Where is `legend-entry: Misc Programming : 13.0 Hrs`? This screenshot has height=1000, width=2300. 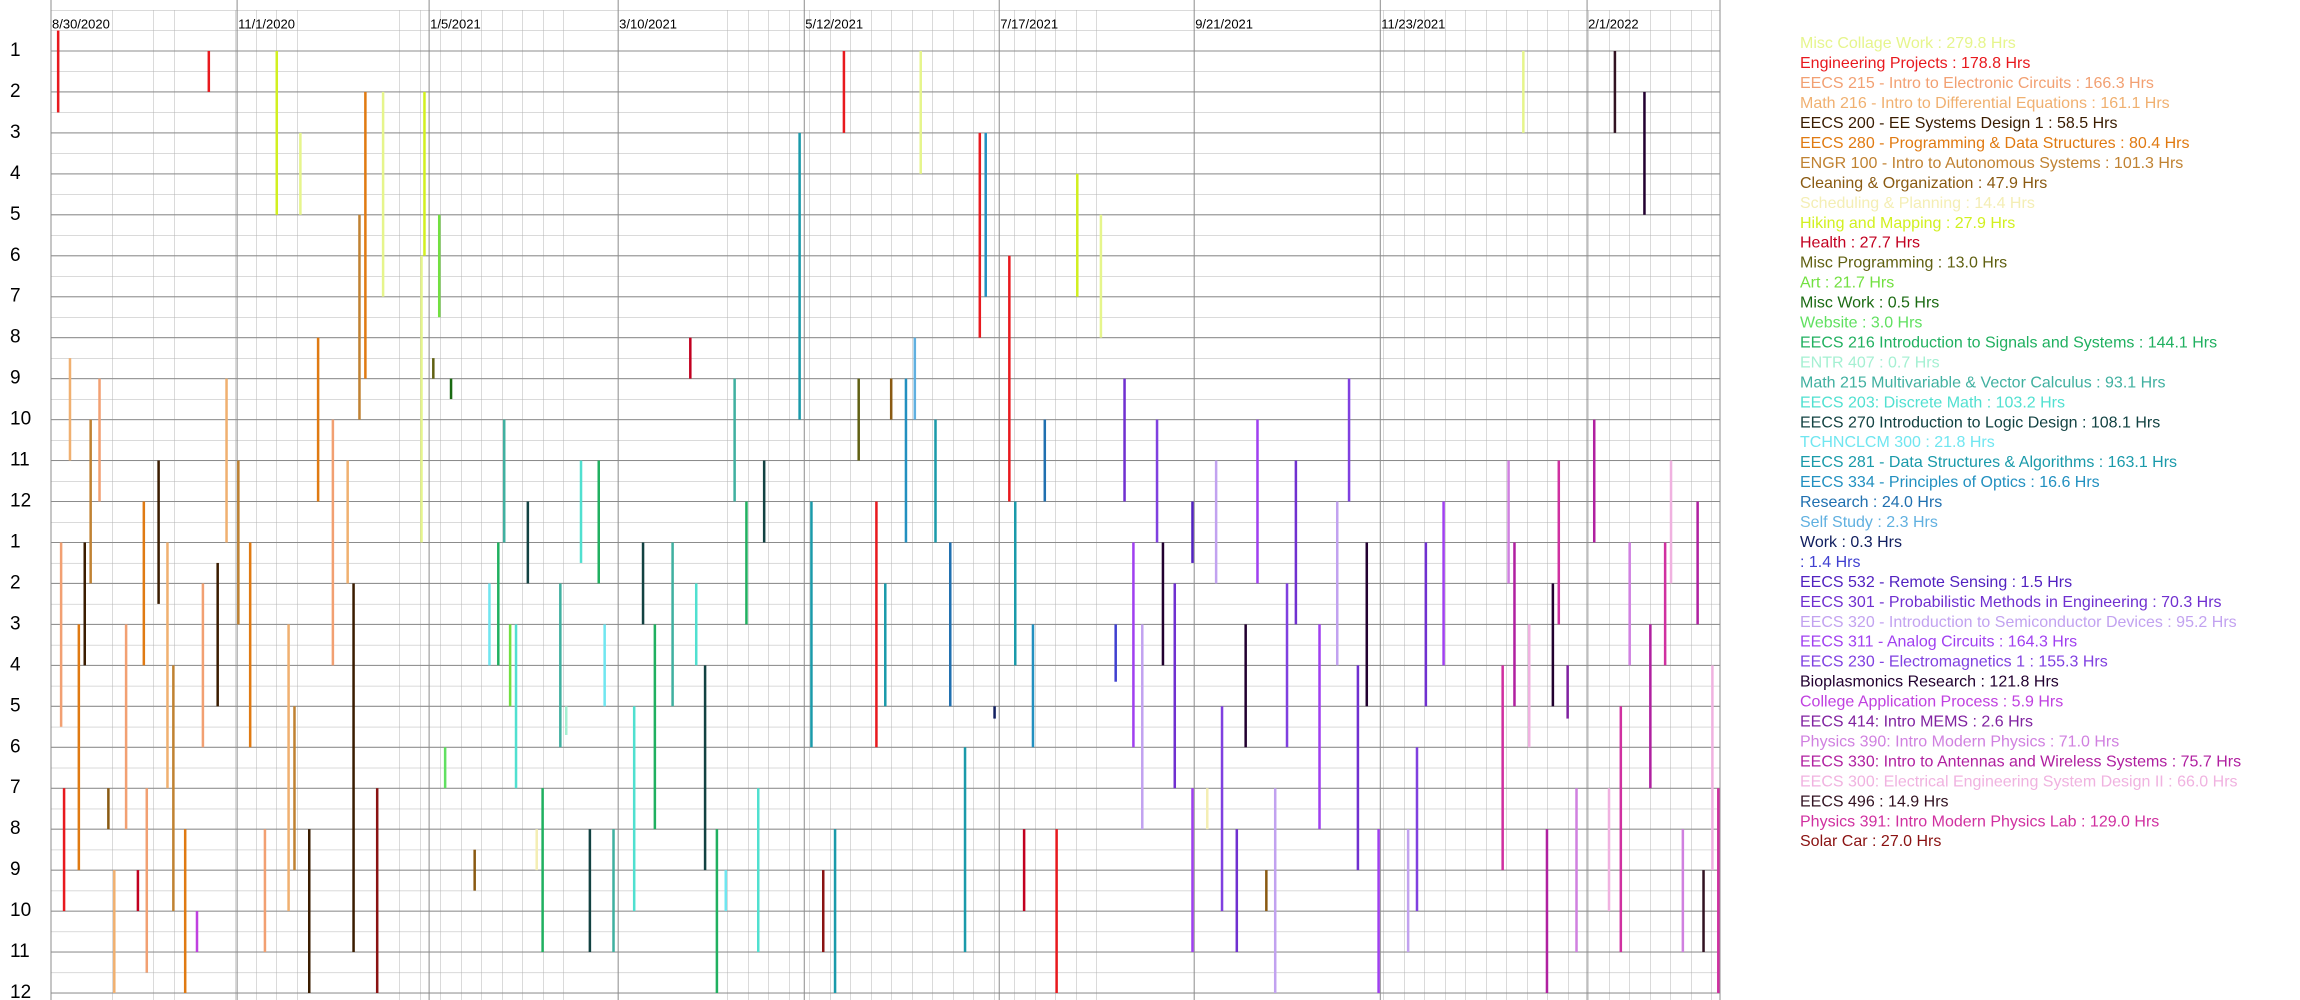 legend-entry: Misc Programming : 13.0 Hrs is located at coordinates (1903, 263).